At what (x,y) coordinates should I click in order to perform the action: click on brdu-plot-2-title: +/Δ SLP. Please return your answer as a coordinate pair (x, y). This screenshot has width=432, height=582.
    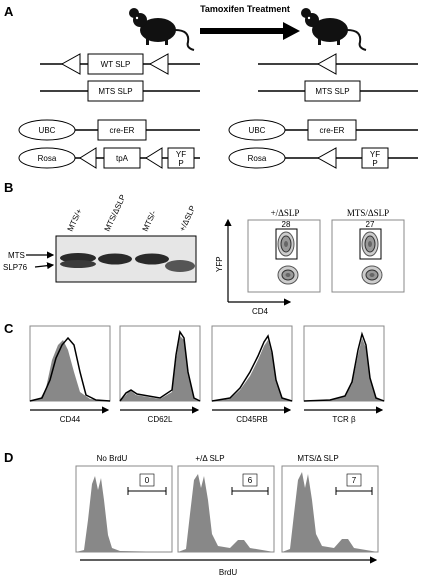
    Looking at the image, I should click on (209, 458).